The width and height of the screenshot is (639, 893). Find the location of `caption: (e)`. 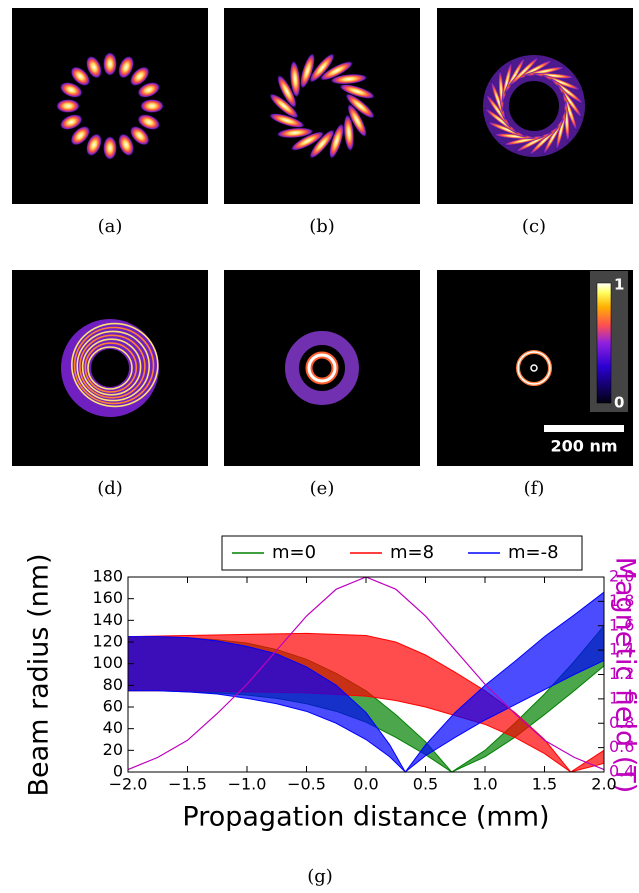

caption: (e) is located at coordinates (322, 488).